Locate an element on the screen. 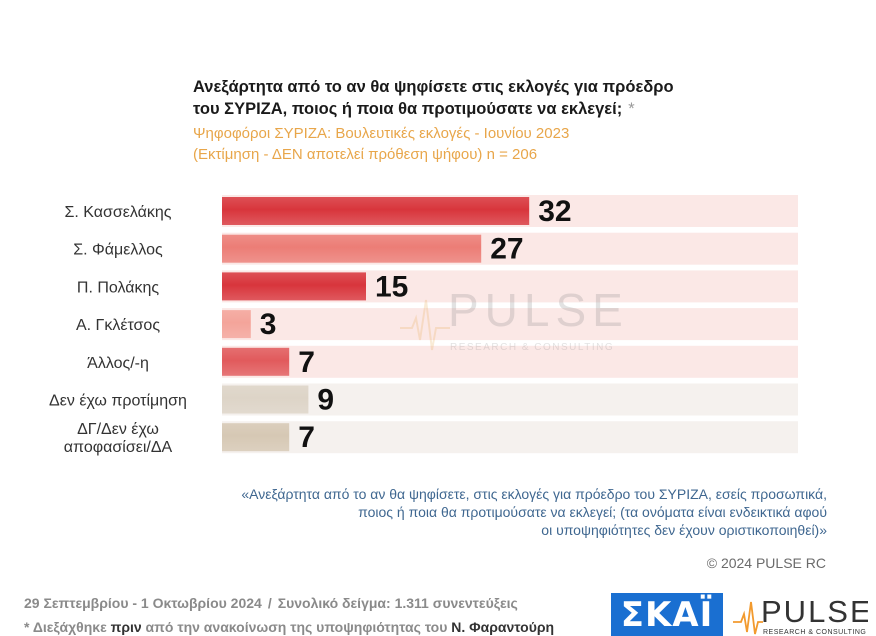  pulse-logo-text: PULSE is located at coordinates (814, 611).